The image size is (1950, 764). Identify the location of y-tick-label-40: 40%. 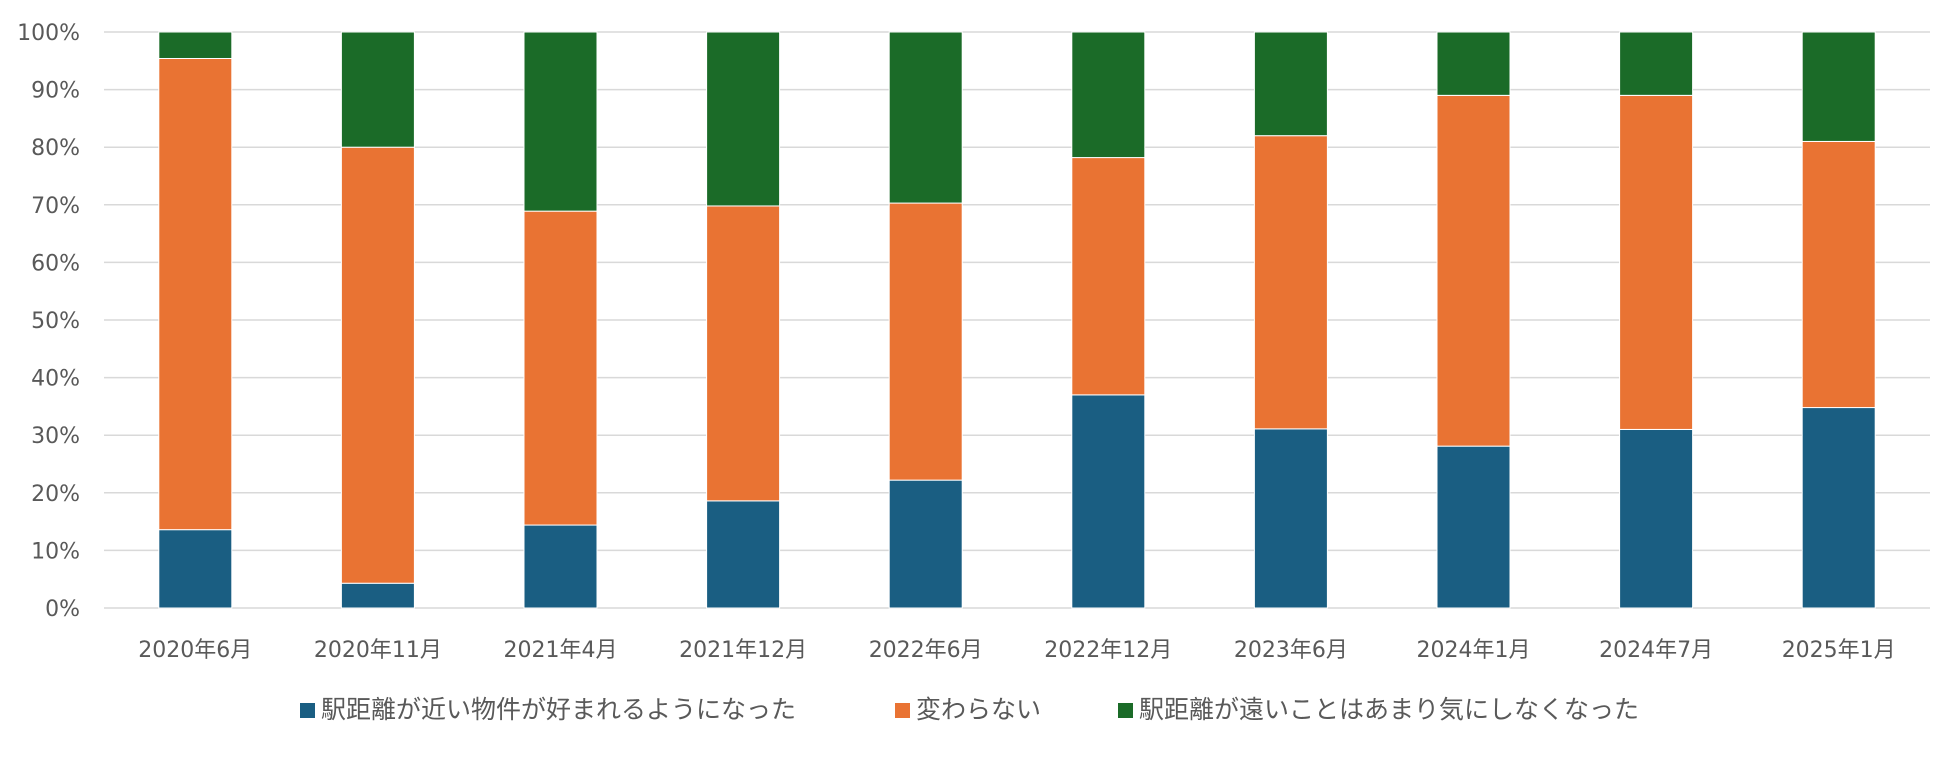
(55, 379).